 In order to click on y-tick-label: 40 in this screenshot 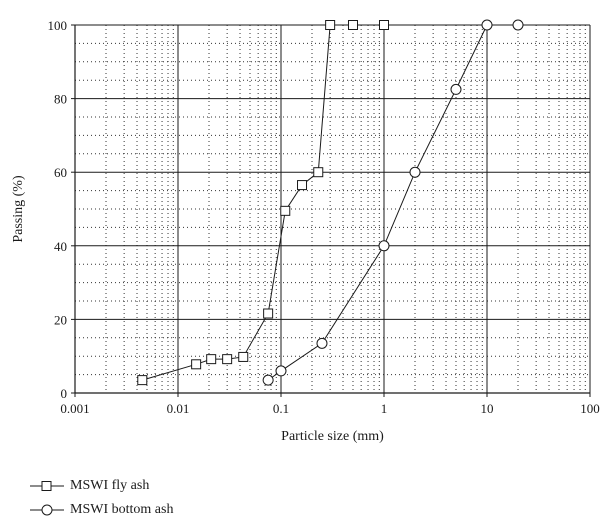, I will do `click(60, 246)`.